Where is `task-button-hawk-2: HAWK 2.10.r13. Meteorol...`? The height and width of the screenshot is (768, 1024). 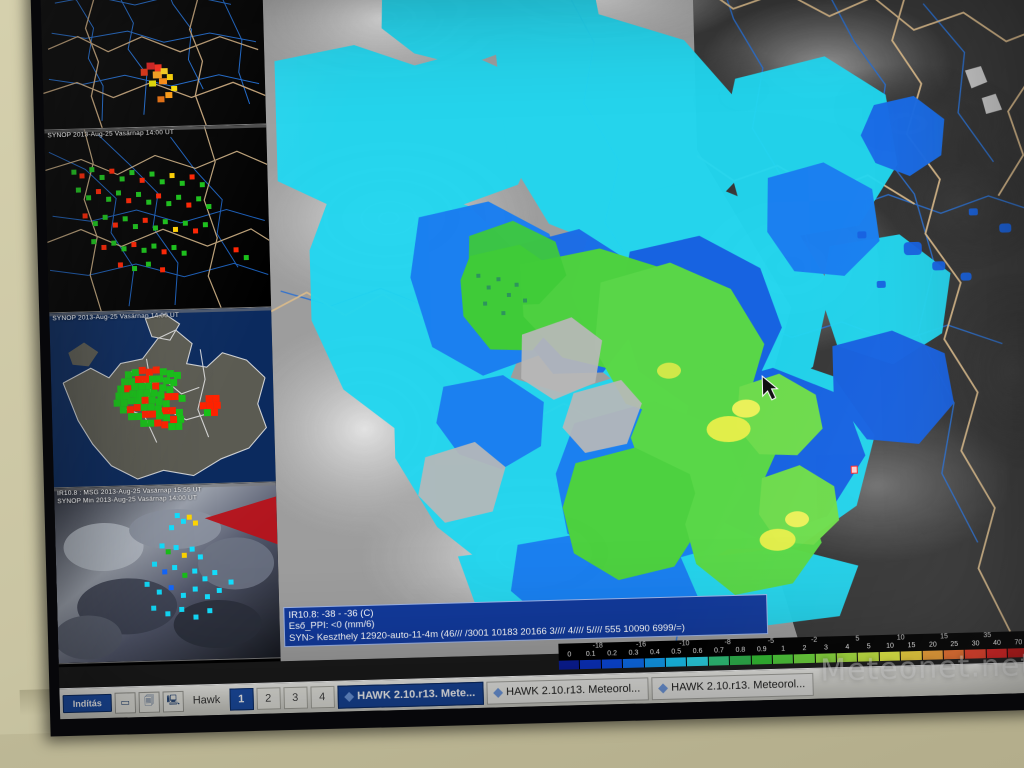 task-button-hawk-2: HAWK 2.10.r13. Meteorol... is located at coordinates (567, 690).